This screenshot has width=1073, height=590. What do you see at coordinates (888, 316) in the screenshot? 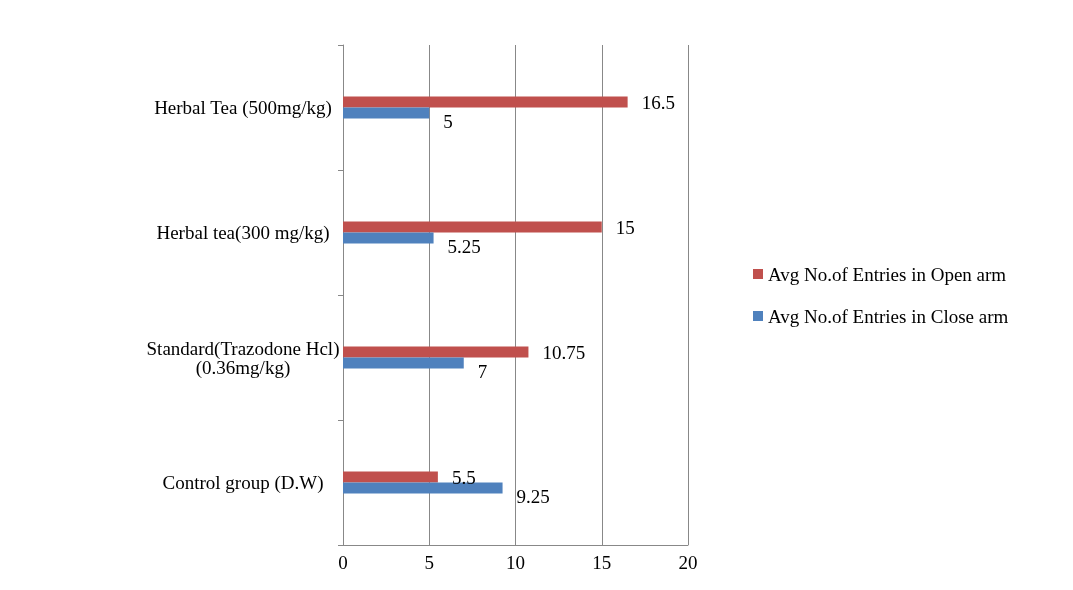
I see `legend-label: Avg No.of Entries in Close arm` at bounding box center [888, 316].